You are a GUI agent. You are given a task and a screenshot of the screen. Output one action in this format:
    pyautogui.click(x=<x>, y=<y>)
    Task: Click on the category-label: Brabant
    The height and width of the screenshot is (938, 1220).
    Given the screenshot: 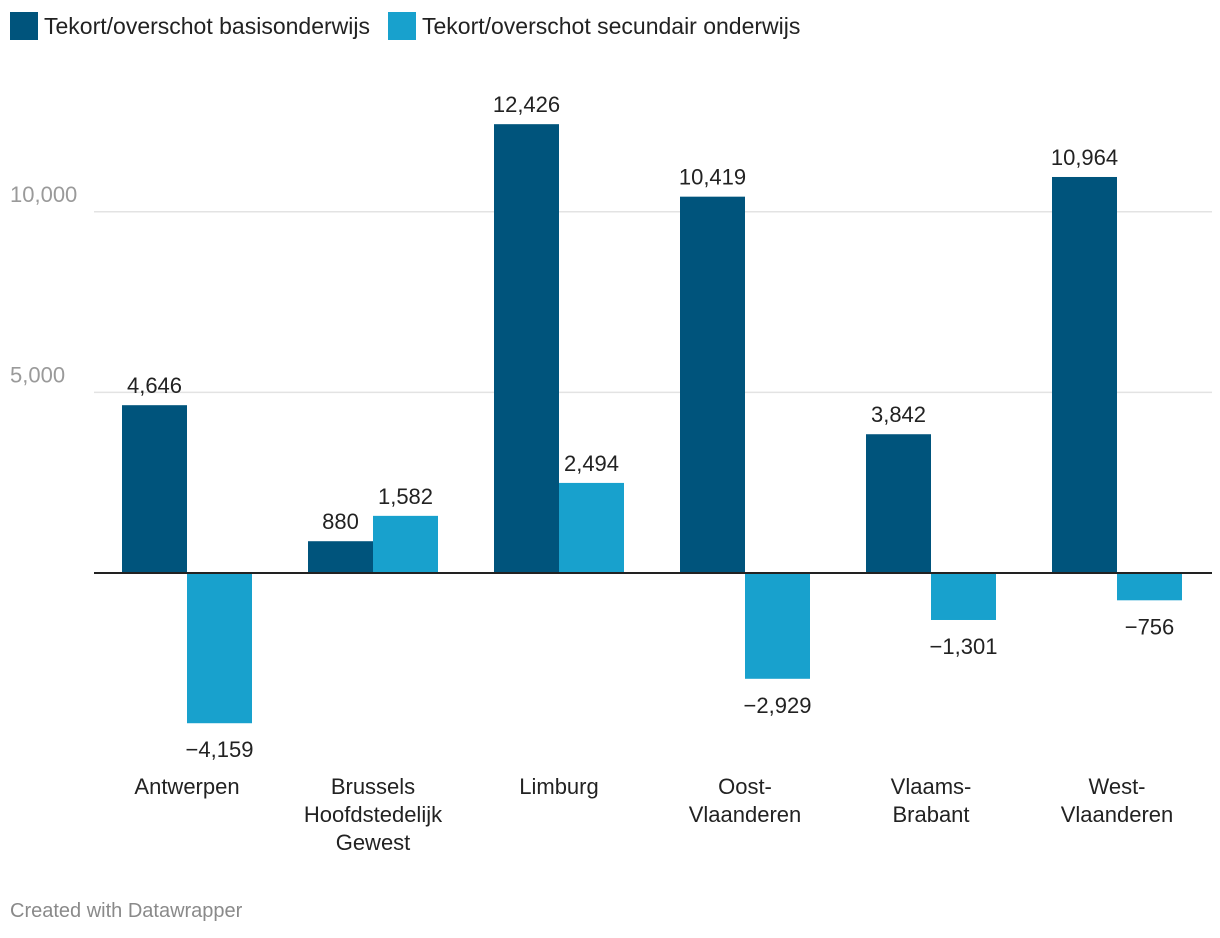 What is the action you would take?
    pyautogui.click(x=930, y=814)
    